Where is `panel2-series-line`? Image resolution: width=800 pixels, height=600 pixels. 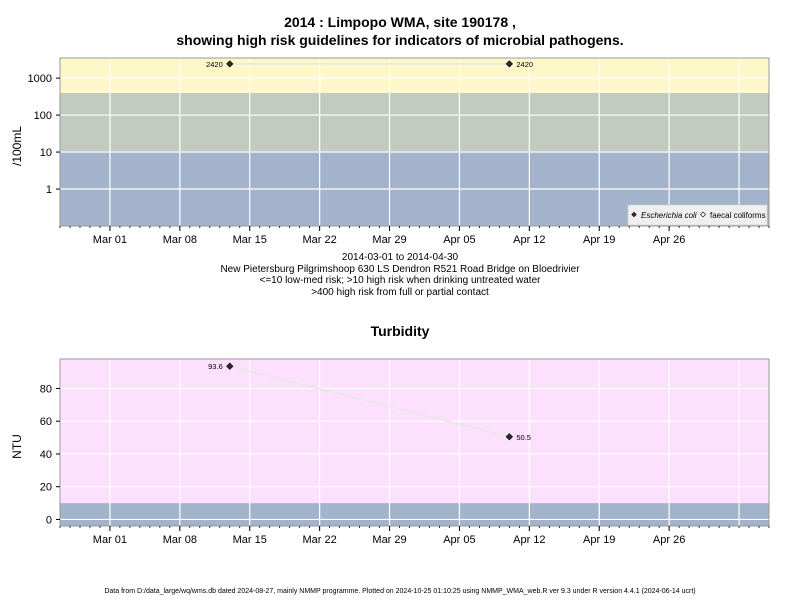 panel2-series-line is located at coordinates (369, 401).